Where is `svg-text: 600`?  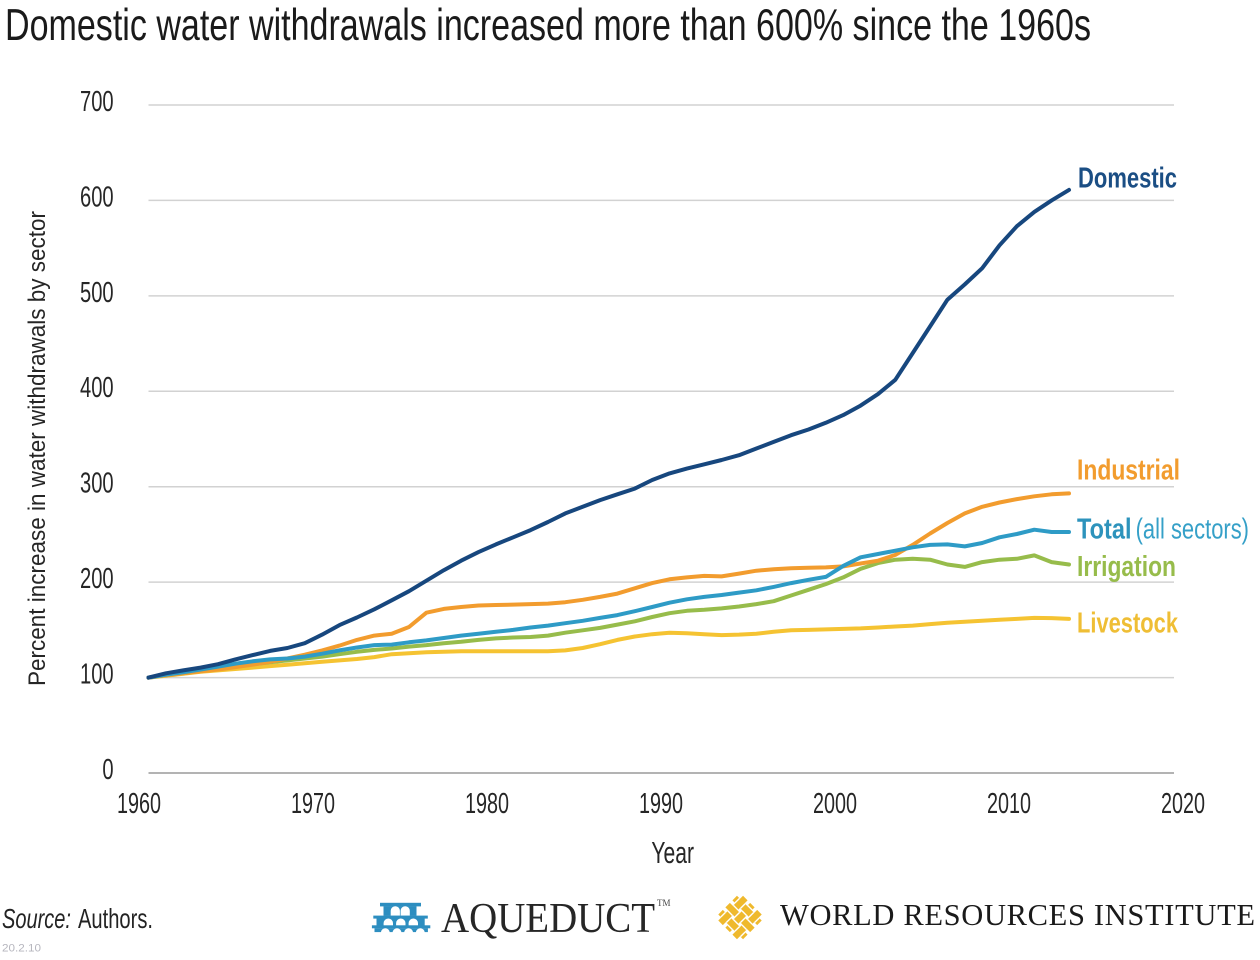 svg-text: 600 is located at coordinates (97, 197).